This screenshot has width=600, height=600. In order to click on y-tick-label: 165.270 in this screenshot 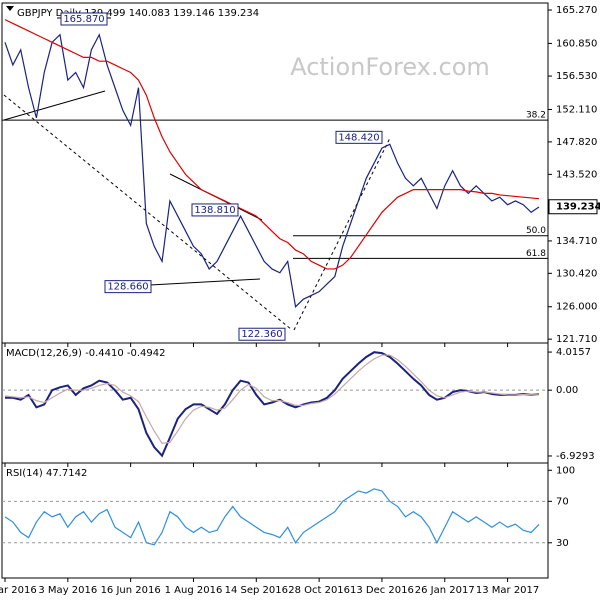, I will do `click(576, 10)`.